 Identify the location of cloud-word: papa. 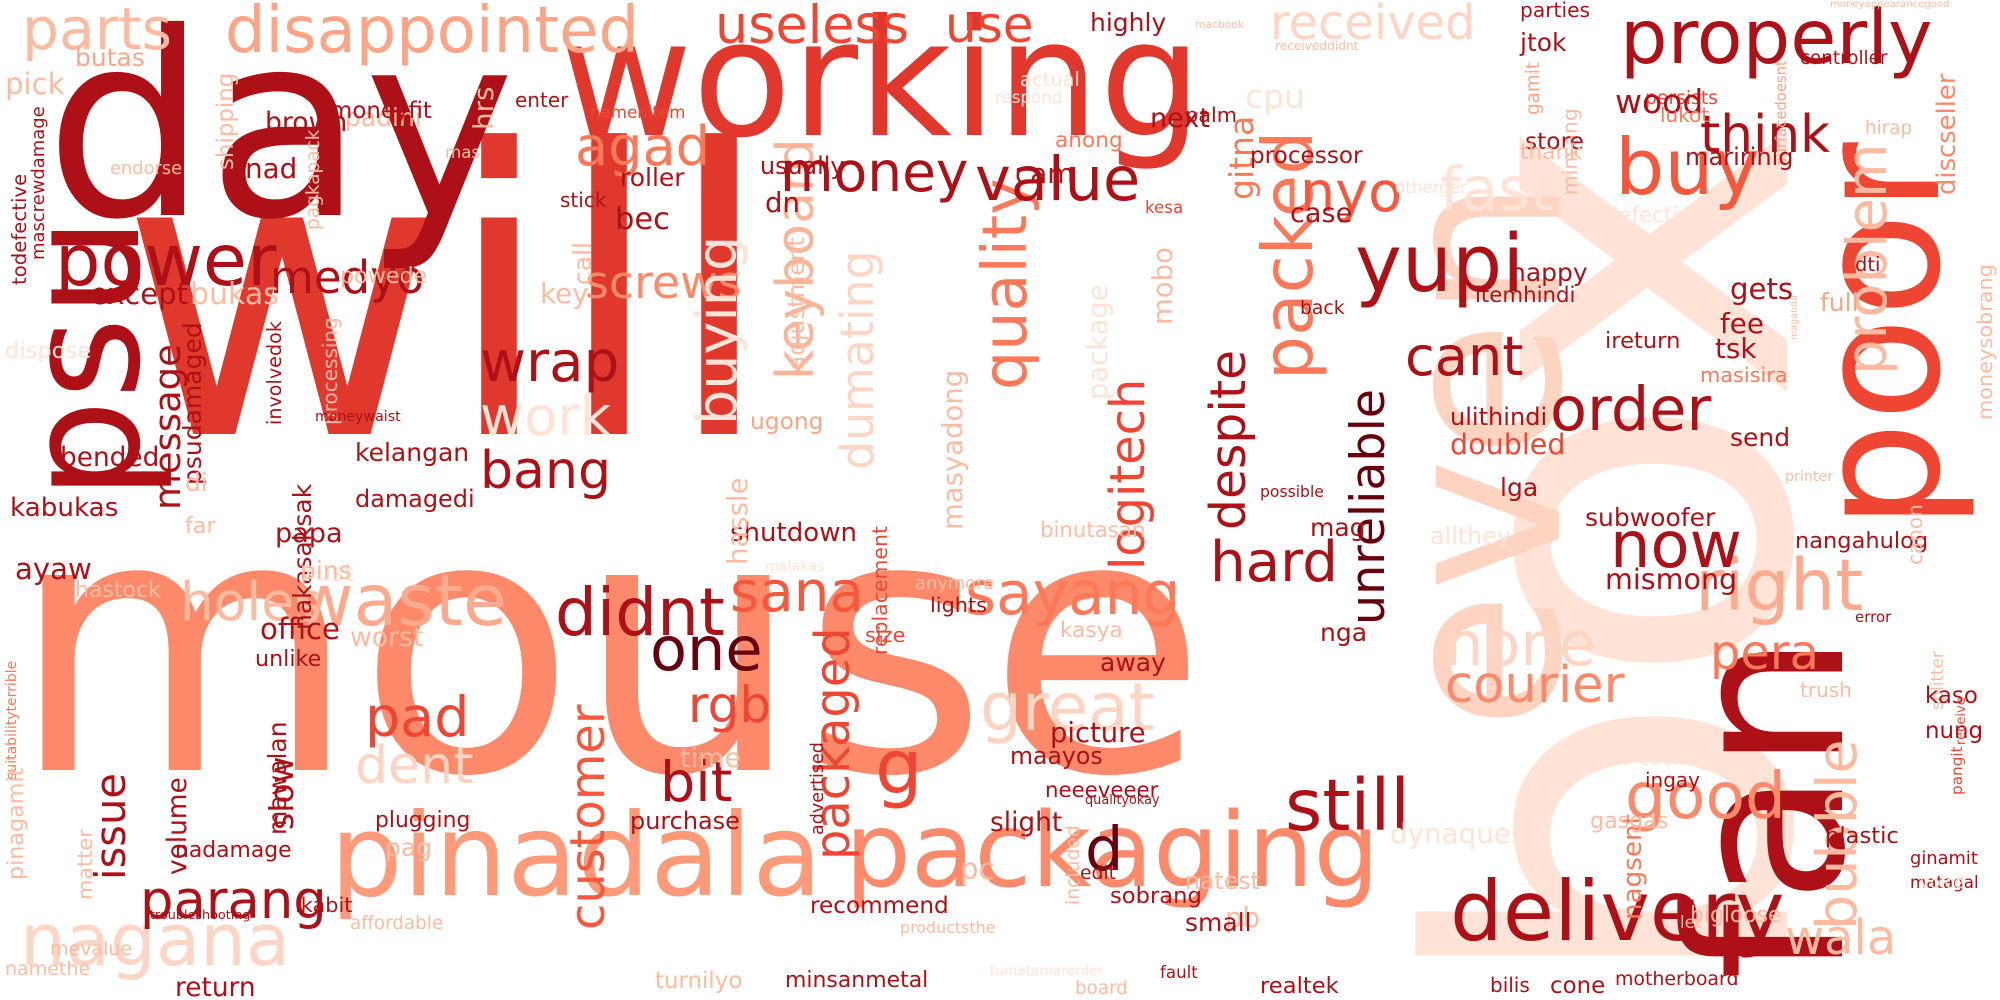
(309, 533).